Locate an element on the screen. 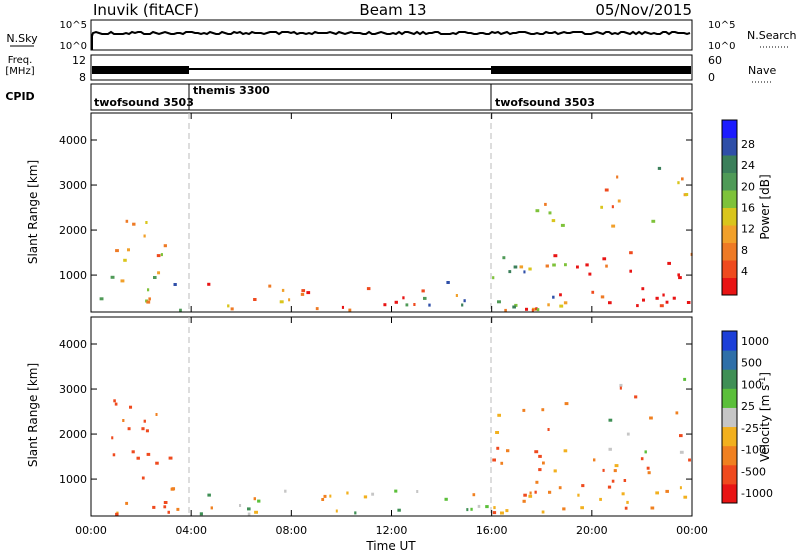 The width and height of the screenshot is (800, 558). power-colorbar-label: Power [dB] is located at coordinates (765, 206).